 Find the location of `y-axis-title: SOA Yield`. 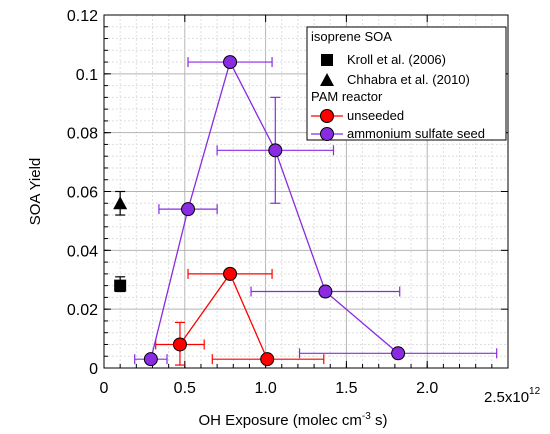

y-axis-title: SOA Yield is located at coordinates (35, 192).